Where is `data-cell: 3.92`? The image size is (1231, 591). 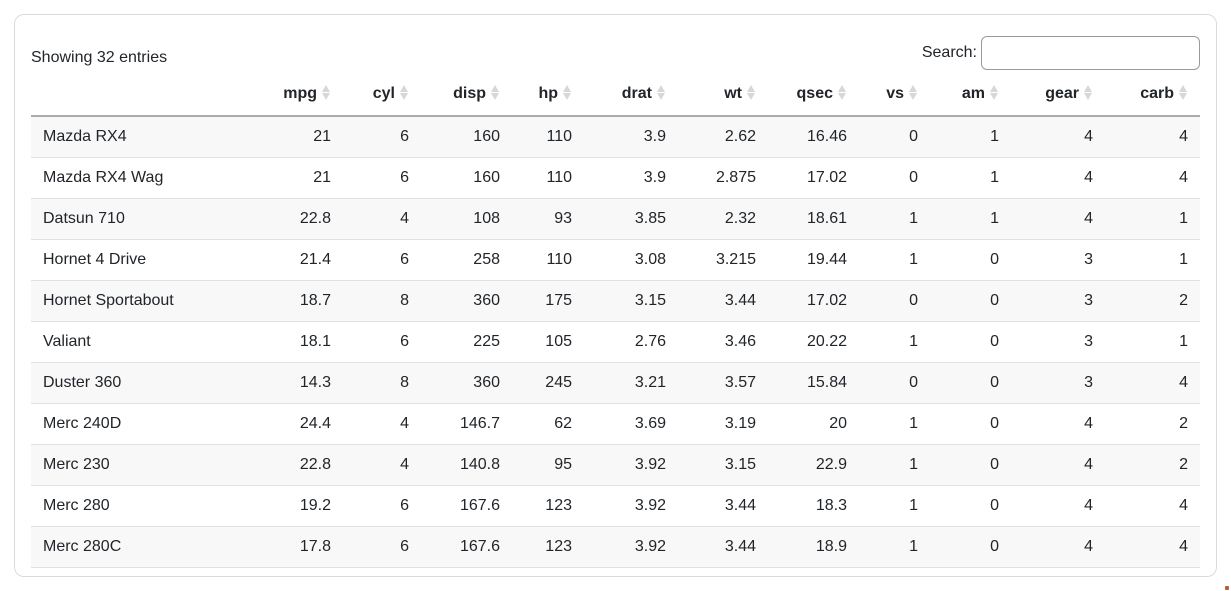 data-cell: 3.92 is located at coordinates (631, 465).